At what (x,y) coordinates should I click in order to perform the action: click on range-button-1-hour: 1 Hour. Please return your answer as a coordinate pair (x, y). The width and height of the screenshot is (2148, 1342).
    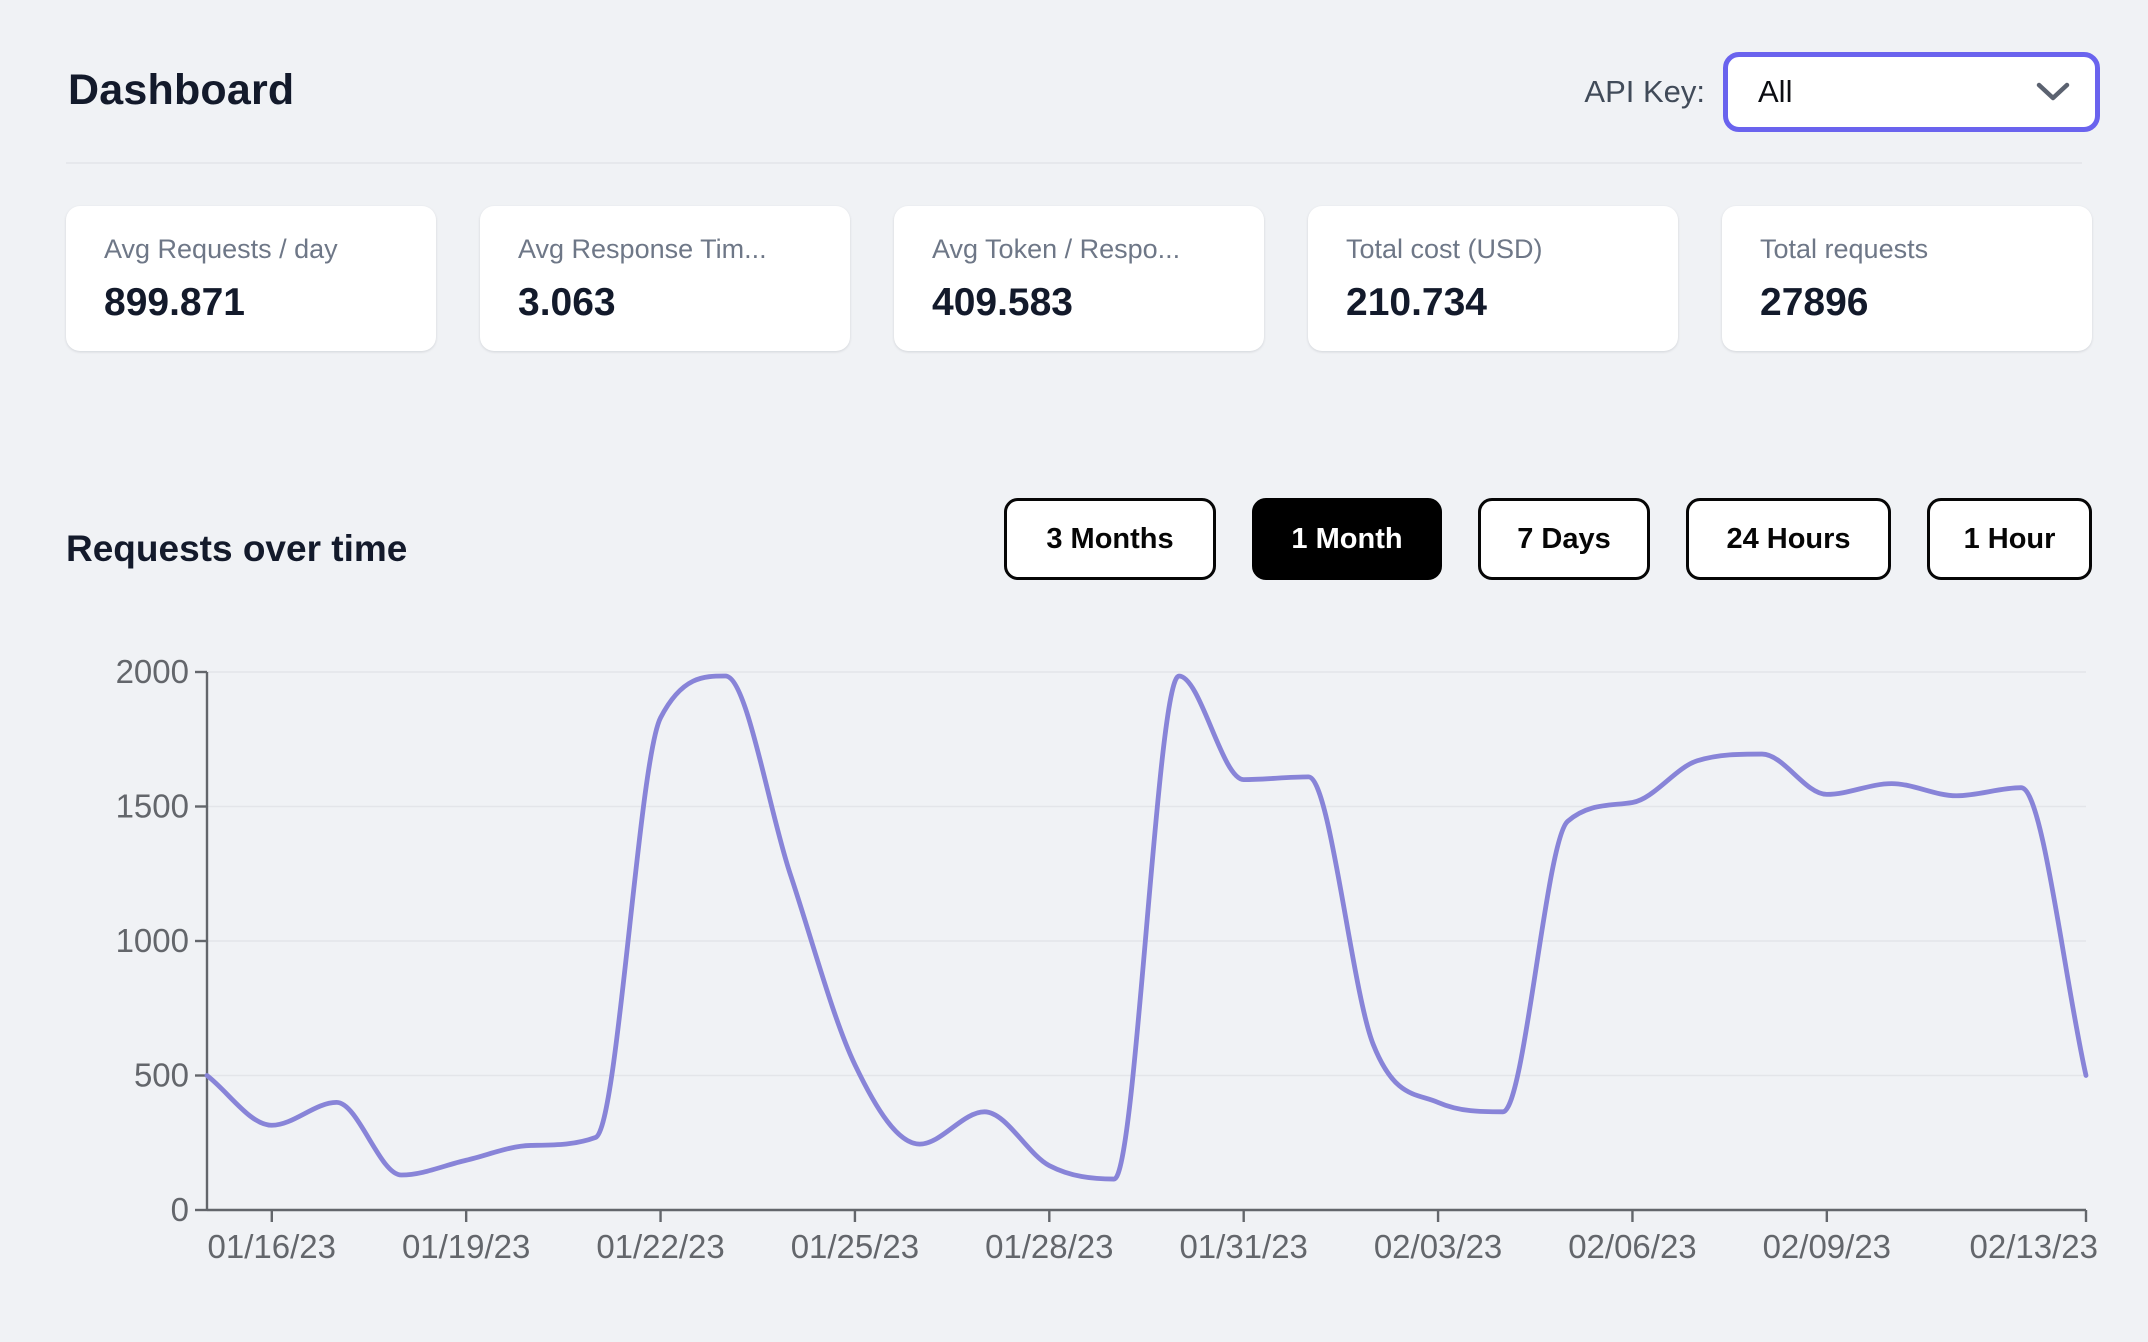
    Looking at the image, I should click on (2009, 539).